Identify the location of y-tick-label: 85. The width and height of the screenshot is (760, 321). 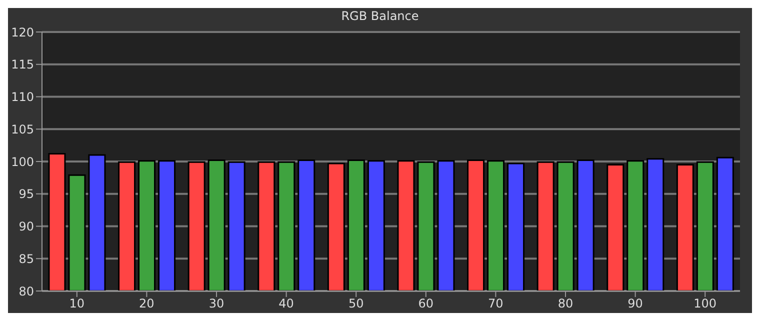
(26, 259).